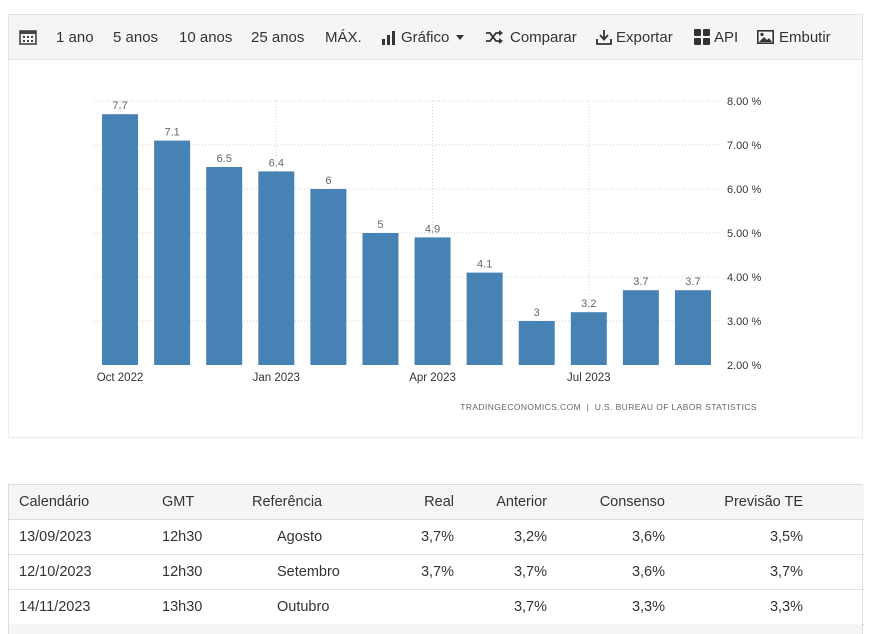 The image size is (876, 634). Describe the element at coordinates (197, 502) in the screenshot. I see `header-gmt: GMT` at that location.